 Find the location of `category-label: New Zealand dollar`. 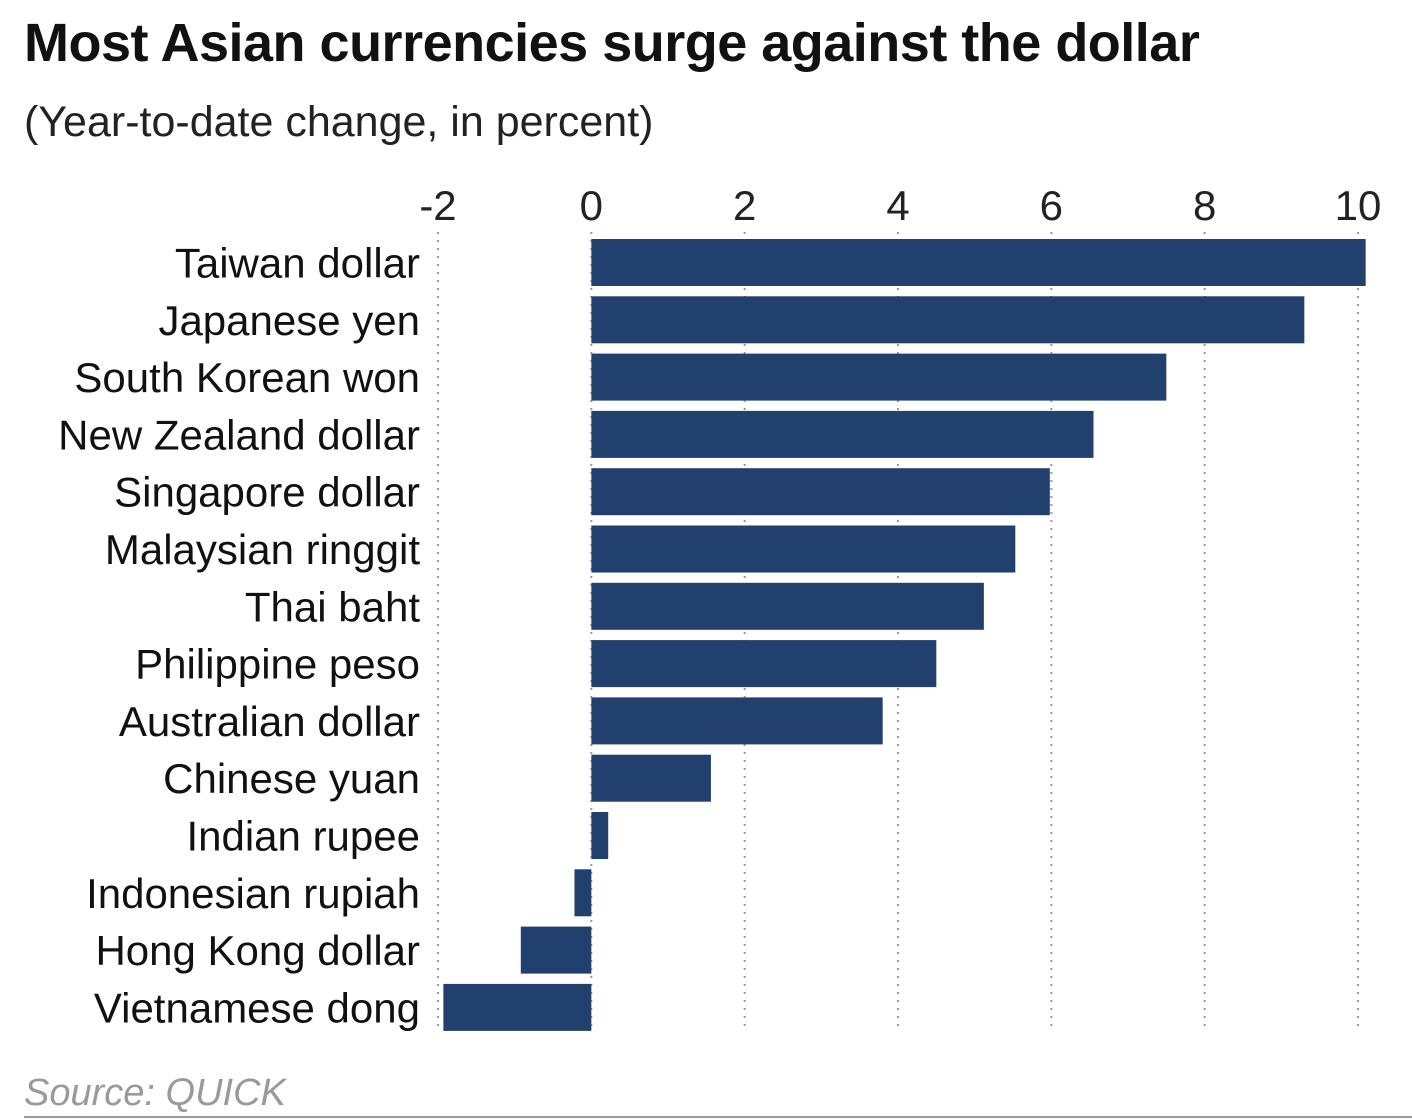

category-label: New Zealand dollar is located at coordinates (239, 434).